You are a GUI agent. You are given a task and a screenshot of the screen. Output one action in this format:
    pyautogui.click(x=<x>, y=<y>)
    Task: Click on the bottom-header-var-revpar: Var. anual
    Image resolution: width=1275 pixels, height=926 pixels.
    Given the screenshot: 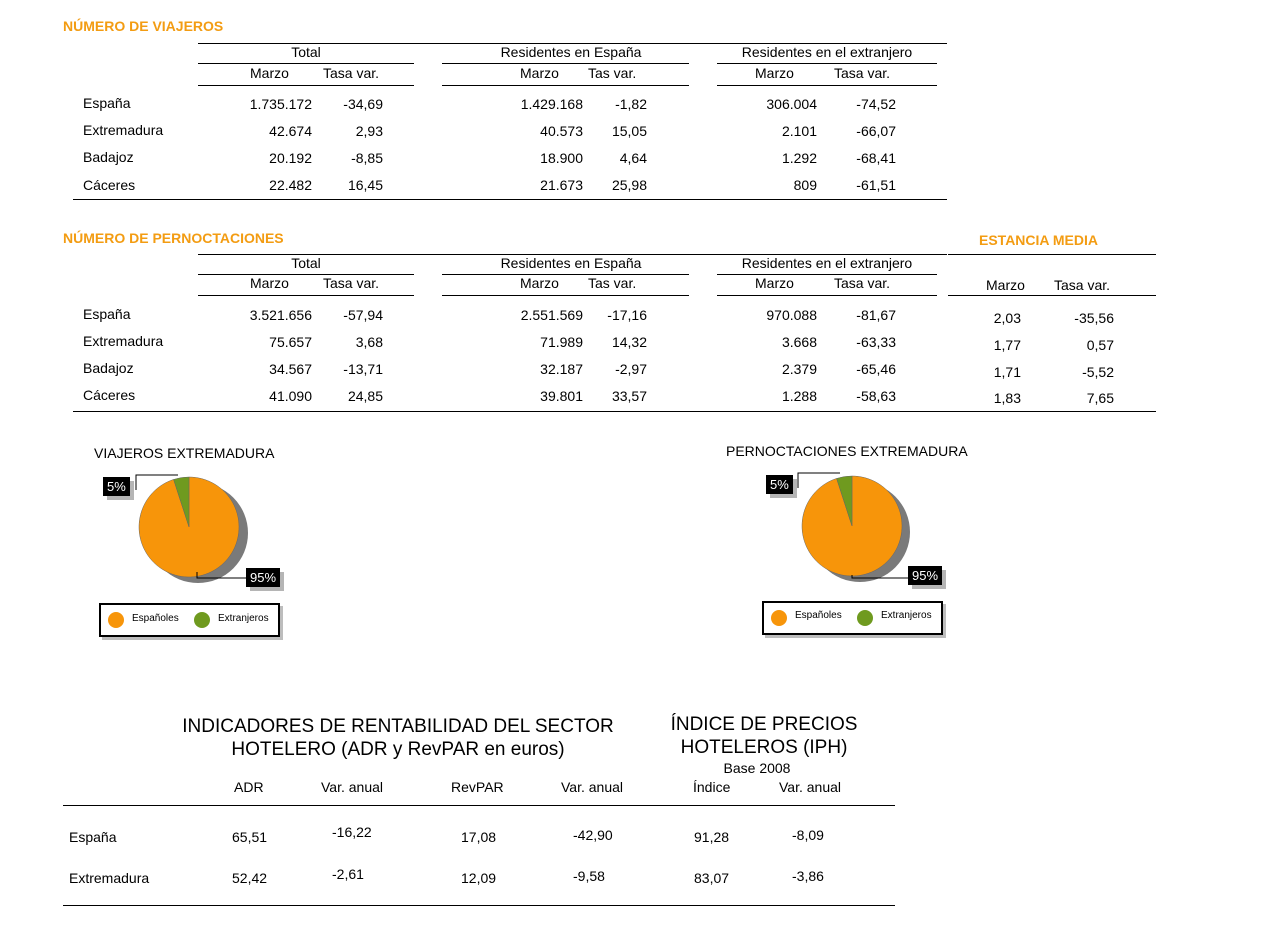 What is the action you would take?
    pyautogui.click(x=592, y=787)
    